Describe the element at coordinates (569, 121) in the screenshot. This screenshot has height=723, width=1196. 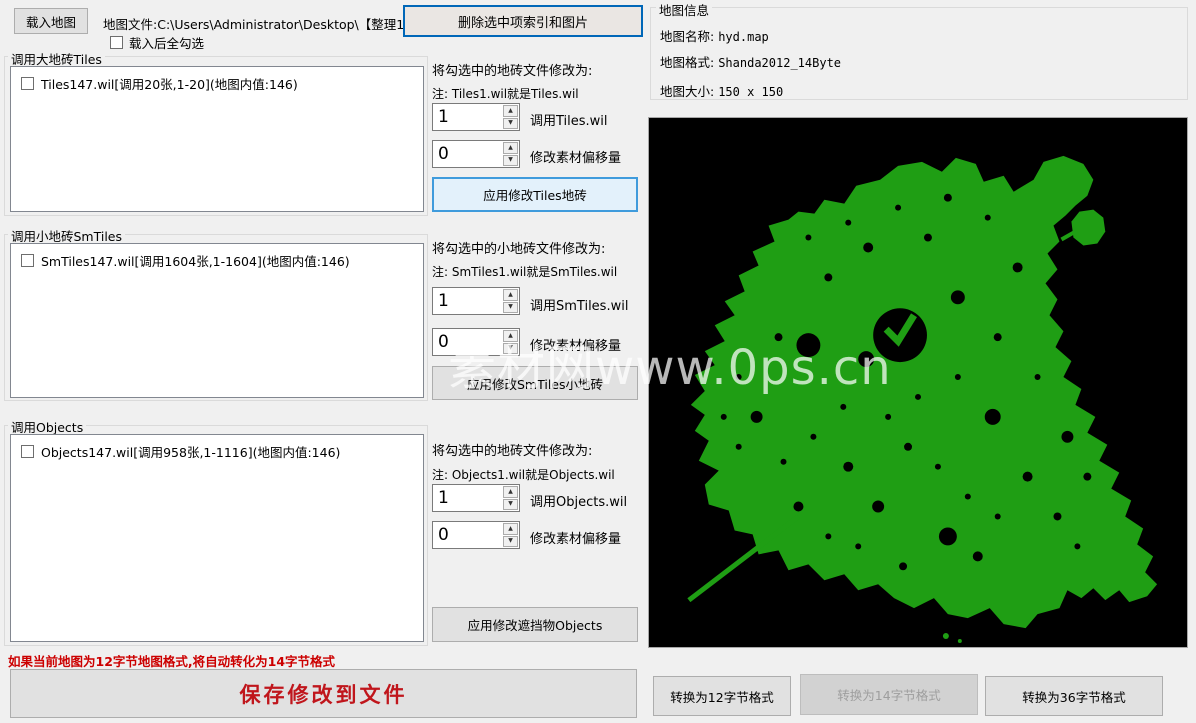
I see `tiles-call-label: 调用Tiles.wil` at that location.